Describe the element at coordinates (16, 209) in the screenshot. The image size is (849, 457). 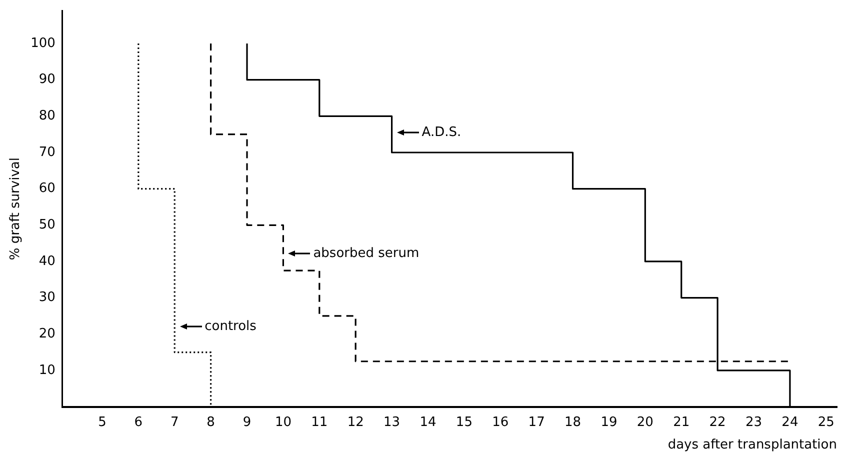
I see `y-axis-title: % graft survival` at that location.